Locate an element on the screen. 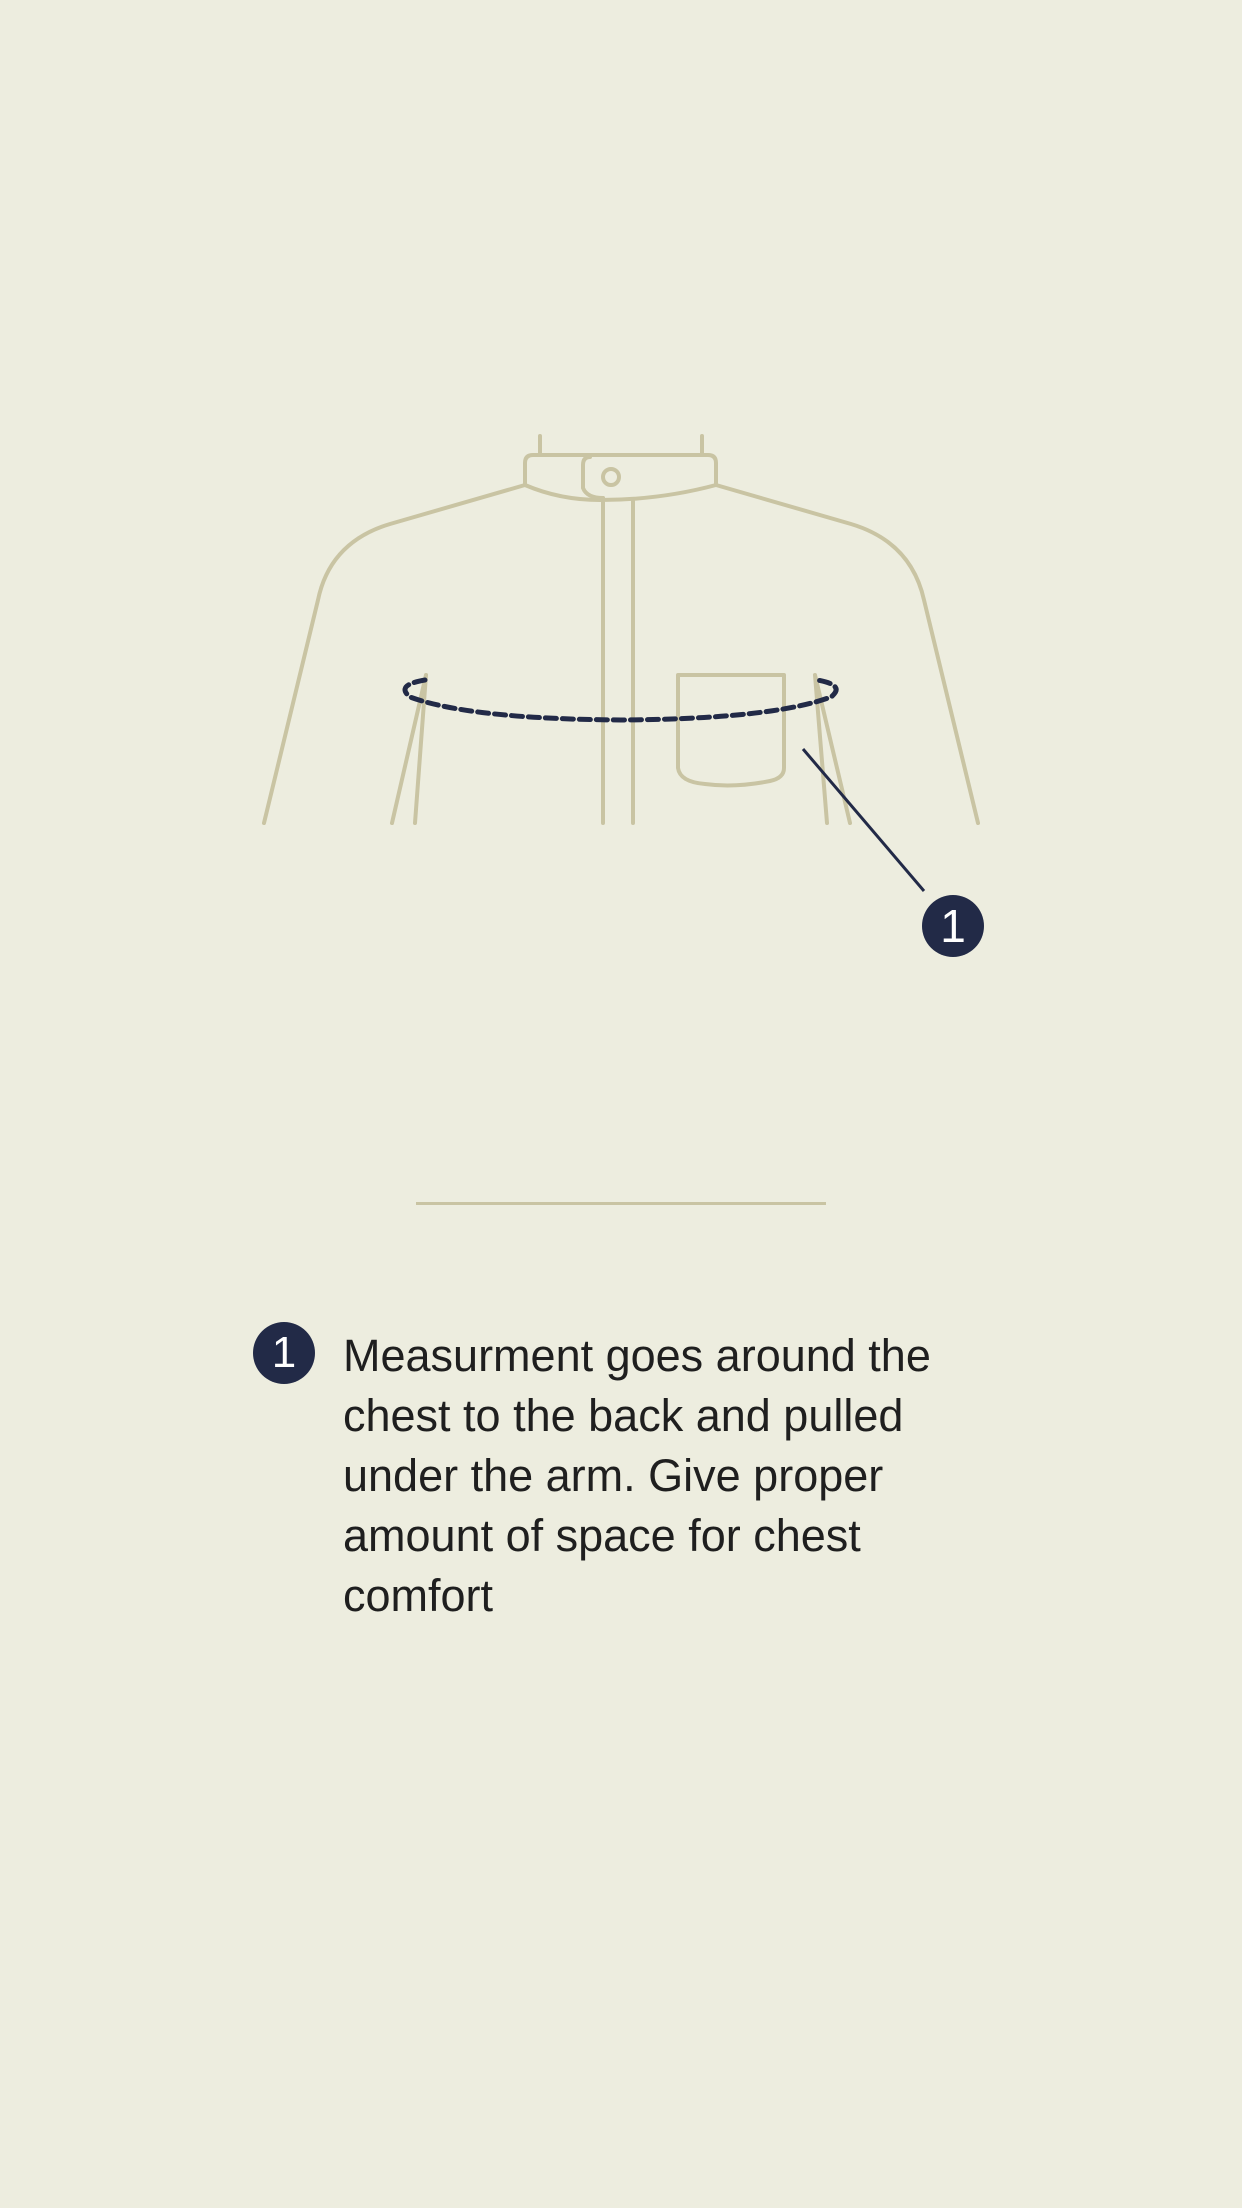  callout-badge: 1 is located at coordinates (953, 926).